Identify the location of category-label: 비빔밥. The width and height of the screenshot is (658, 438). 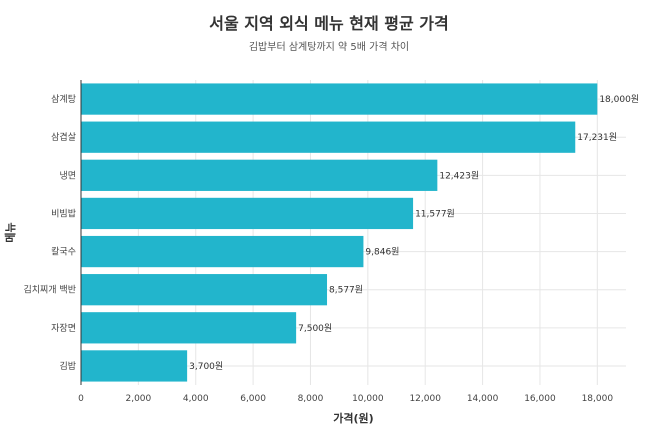
(63, 213).